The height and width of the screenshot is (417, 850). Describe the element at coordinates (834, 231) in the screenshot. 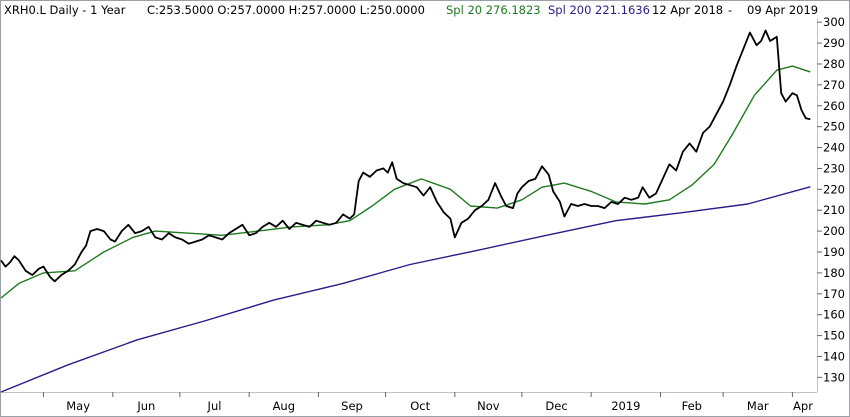

I see `y-tick-label: 200` at that location.